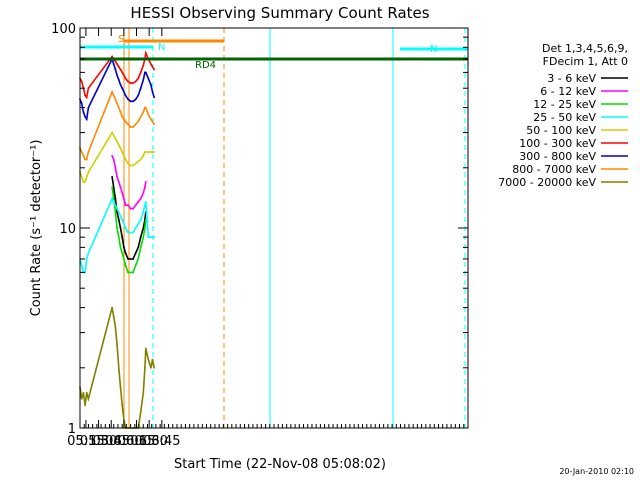 Image resolution: width=640 pixels, height=480 pixels. I want to click on legend-entry-label: 3 - 6 keV, so click(571, 78).